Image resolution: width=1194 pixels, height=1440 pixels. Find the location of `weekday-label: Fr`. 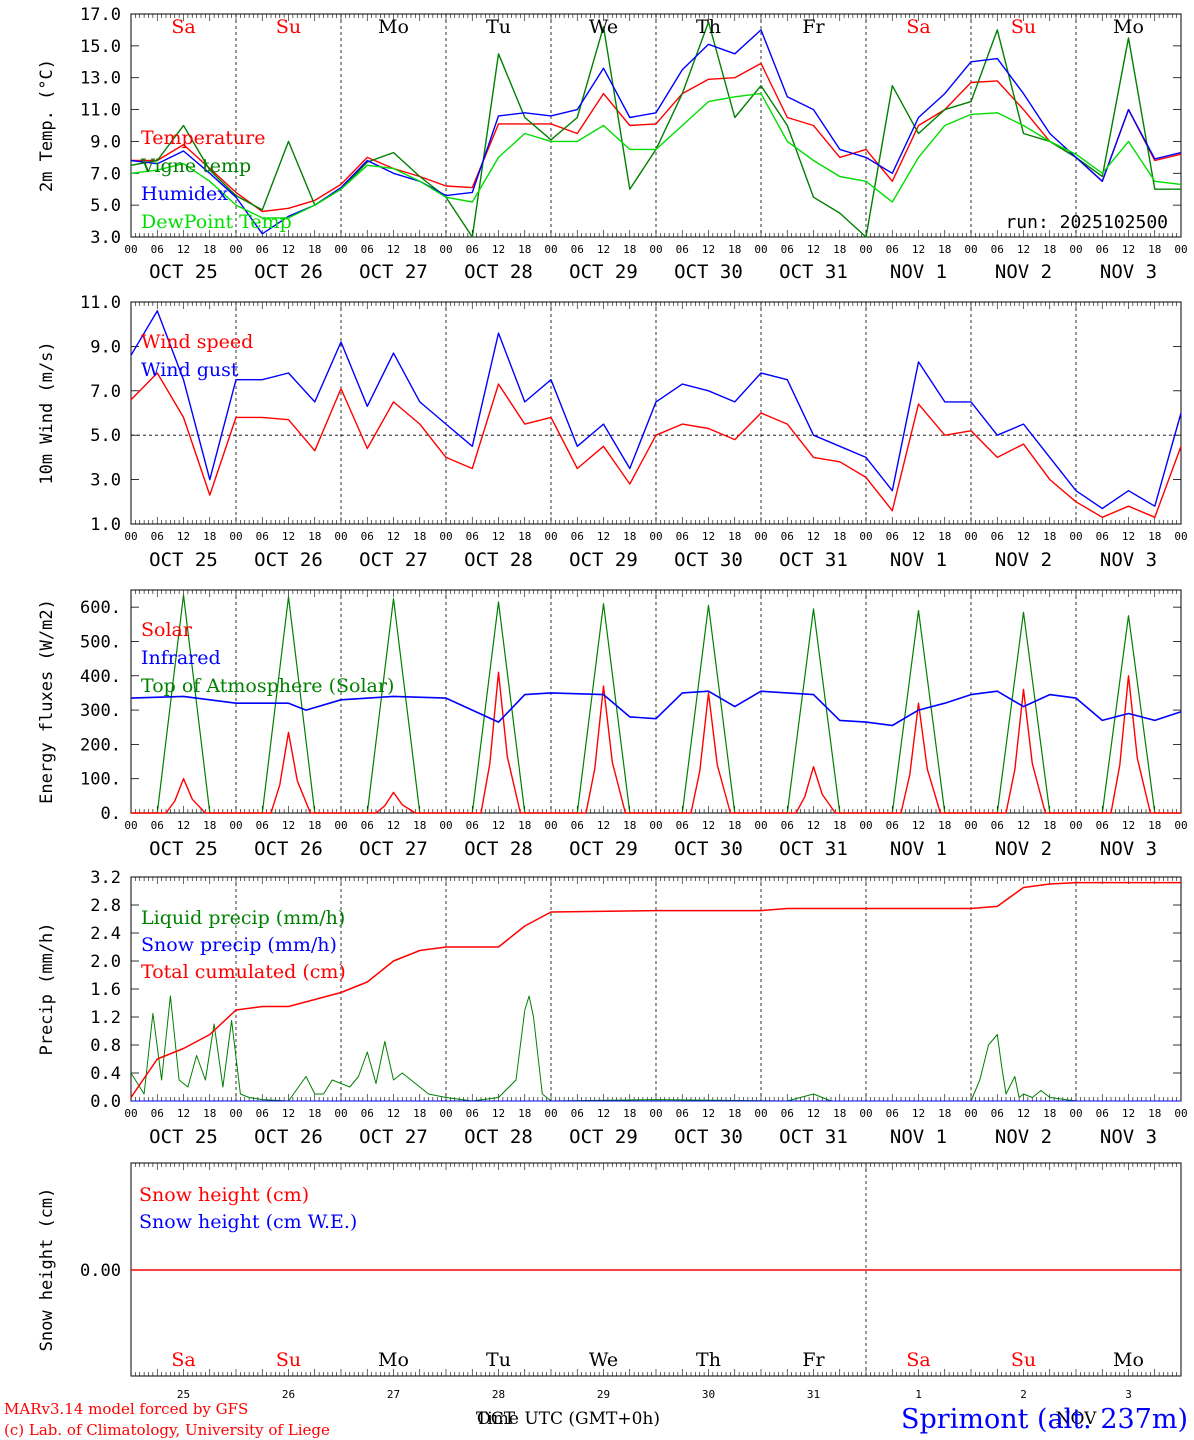

weekday-label: Fr is located at coordinates (813, 1360).